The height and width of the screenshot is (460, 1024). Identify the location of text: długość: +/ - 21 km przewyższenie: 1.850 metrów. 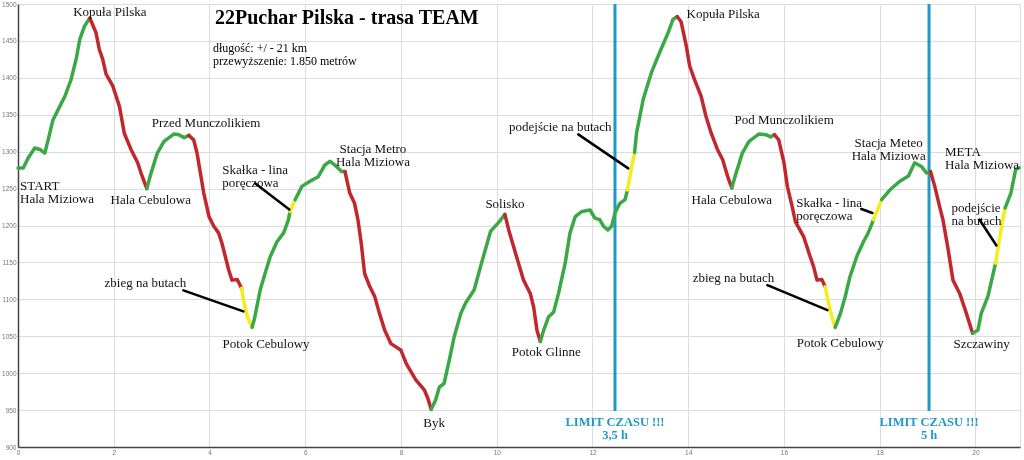
(285, 54).